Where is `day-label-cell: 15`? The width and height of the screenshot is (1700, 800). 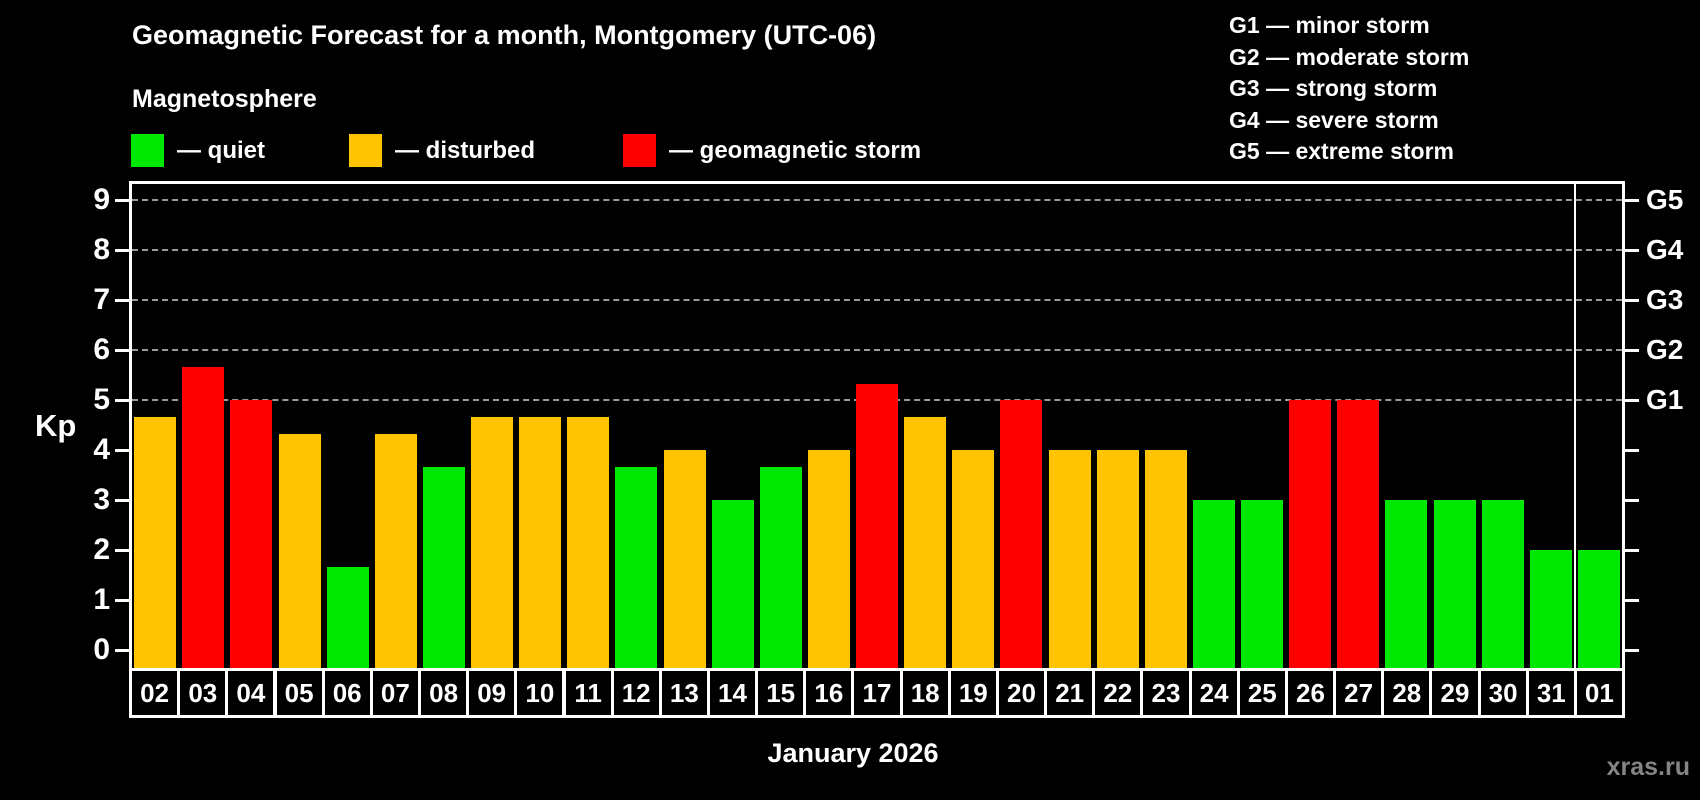
day-label-cell: 15 is located at coordinates (781, 693).